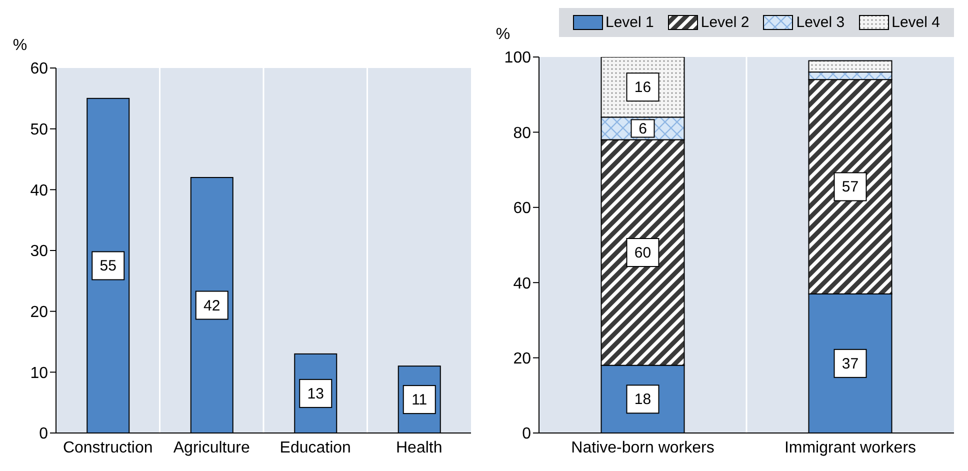 This screenshot has height=471, width=968. I want to click on legend-label: Level 3, so click(820, 22).